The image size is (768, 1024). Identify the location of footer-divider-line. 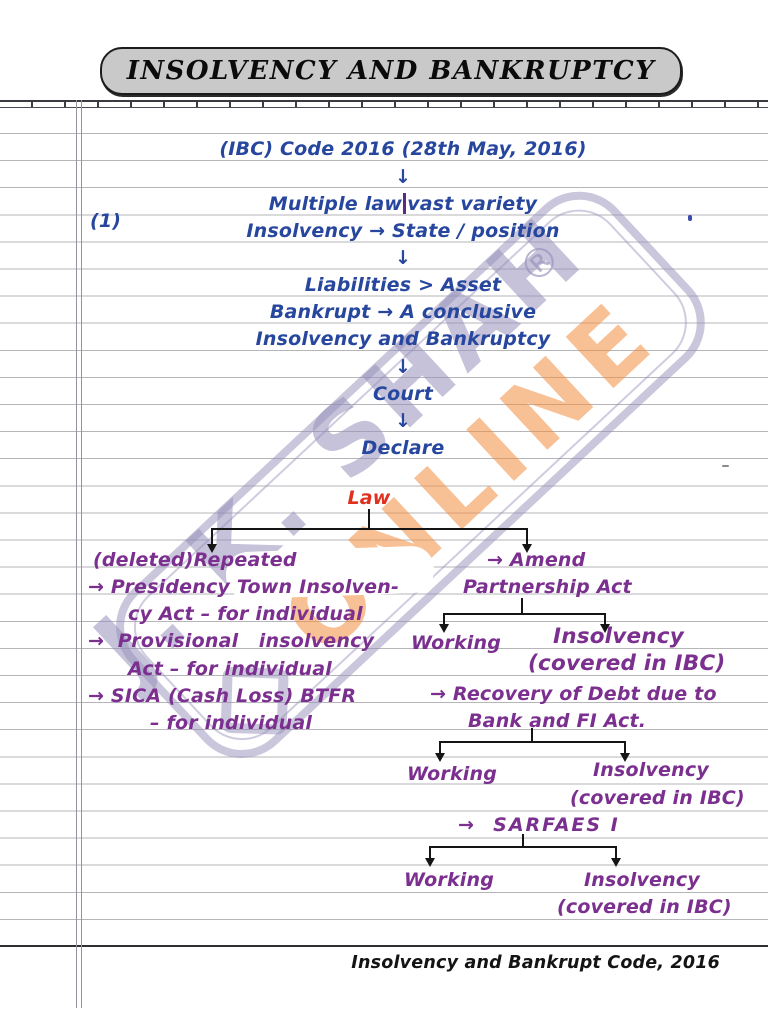
(384, 946).